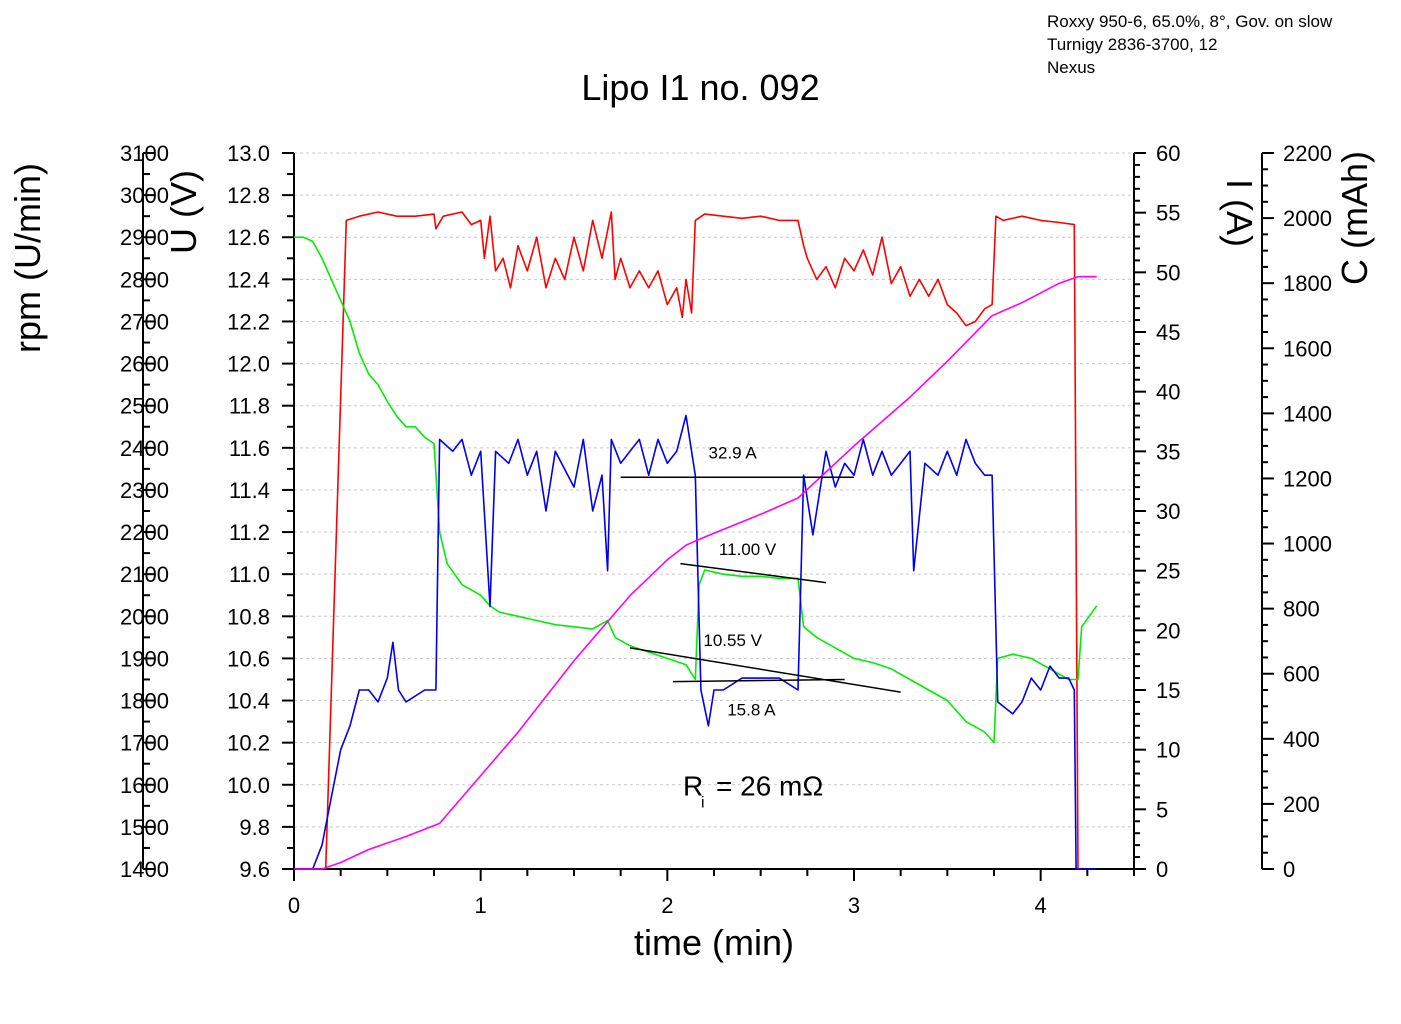 This screenshot has height=1024, width=1401. I want to click on current-tick-label: 40, so click(1168, 392).